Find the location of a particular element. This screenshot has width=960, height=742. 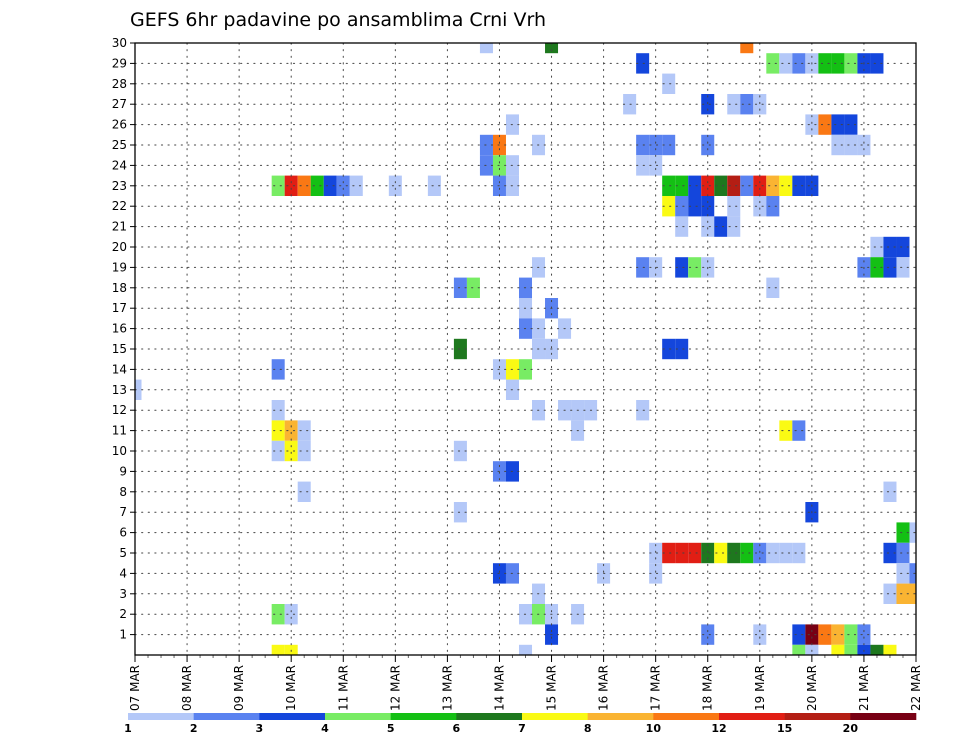

colorbar-label-5: 5 is located at coordinates (391, 728).